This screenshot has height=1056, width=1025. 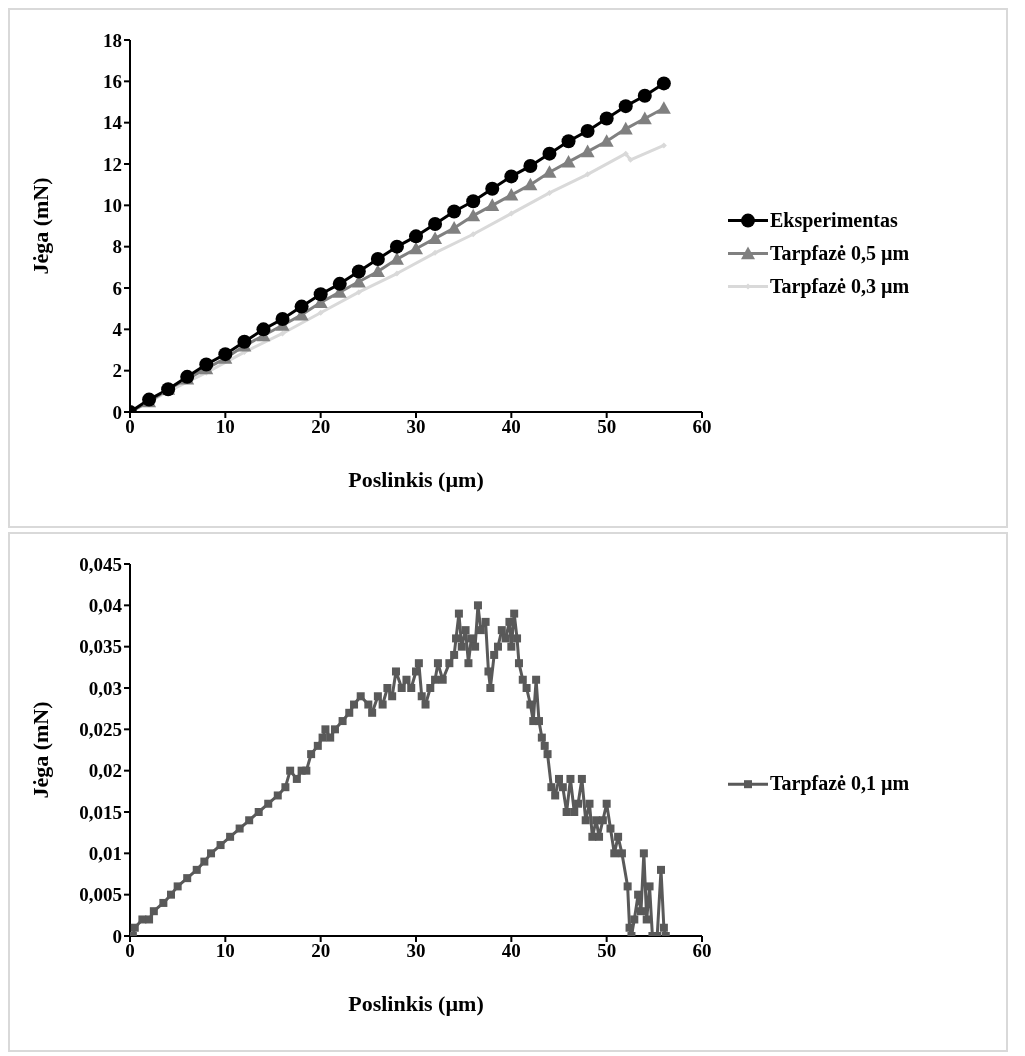 I want to click on y-tick-label: 4, so click(x=117, y=330).